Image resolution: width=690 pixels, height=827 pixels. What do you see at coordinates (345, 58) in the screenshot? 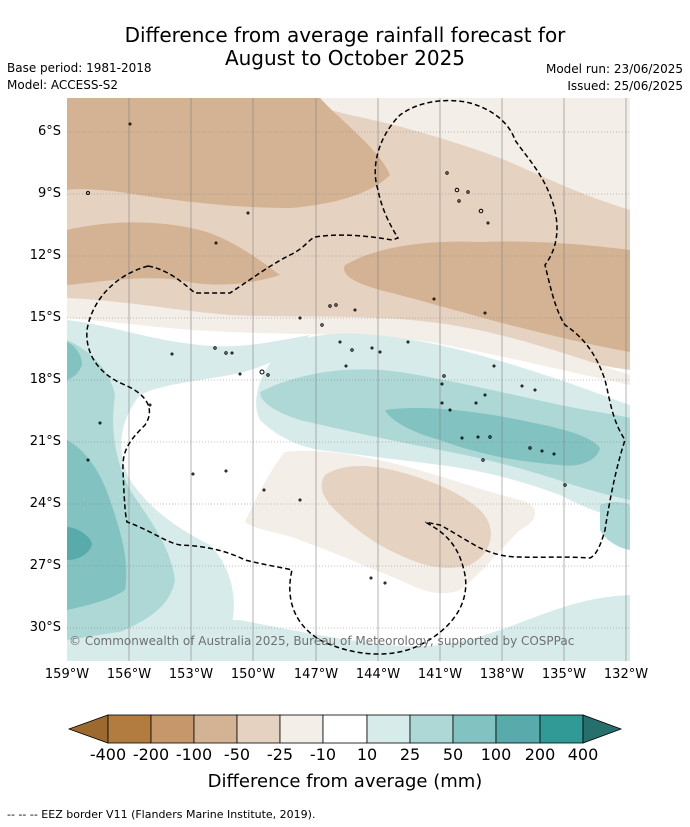
I see `title-line-2: August to October 2025` at bounding box center [345, 58].